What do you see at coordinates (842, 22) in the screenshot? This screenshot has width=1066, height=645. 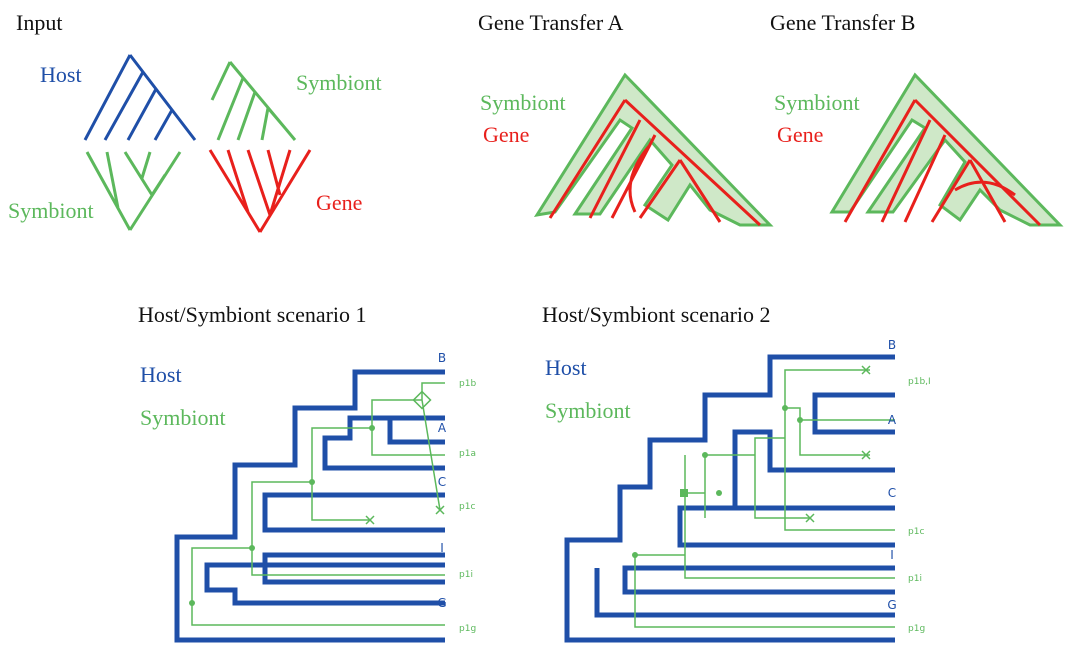 I see `panel-title: Gene Transfer B` at bounding box center [842, 22].